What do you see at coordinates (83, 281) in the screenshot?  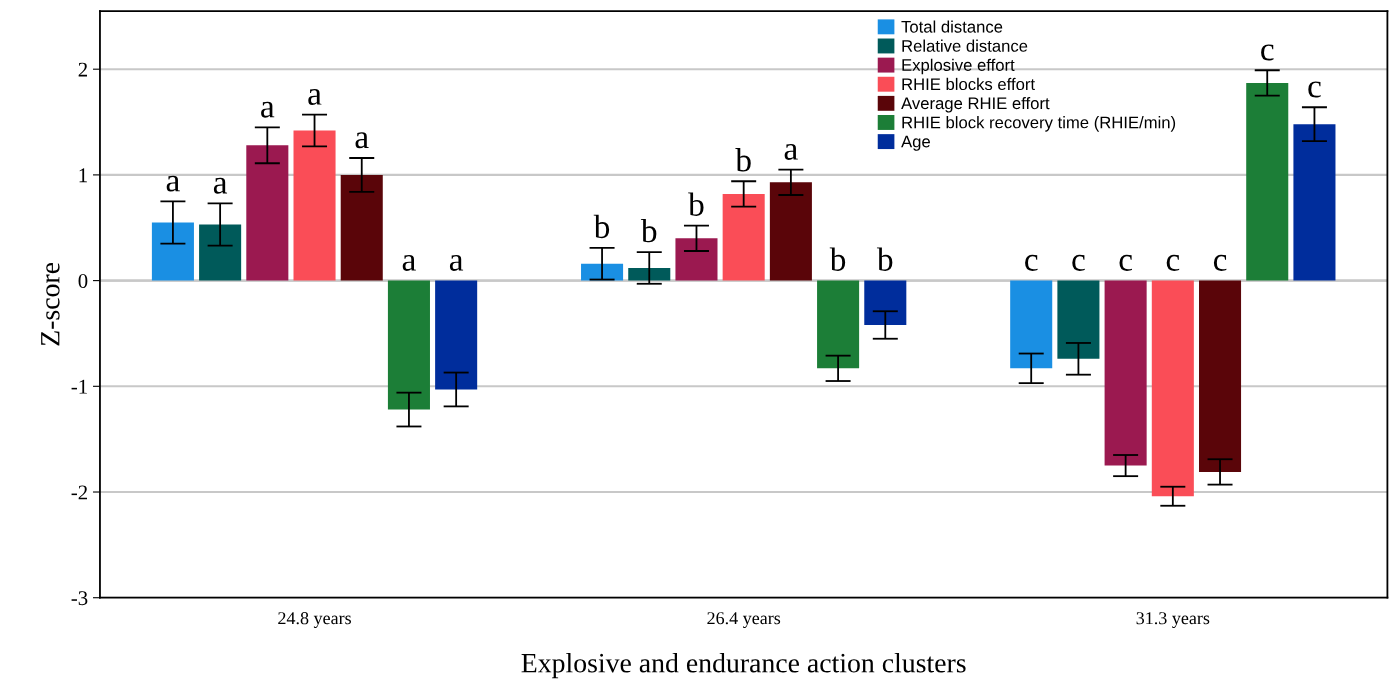 I see `y-tick-label: 0` at bounding box center [83, 281].